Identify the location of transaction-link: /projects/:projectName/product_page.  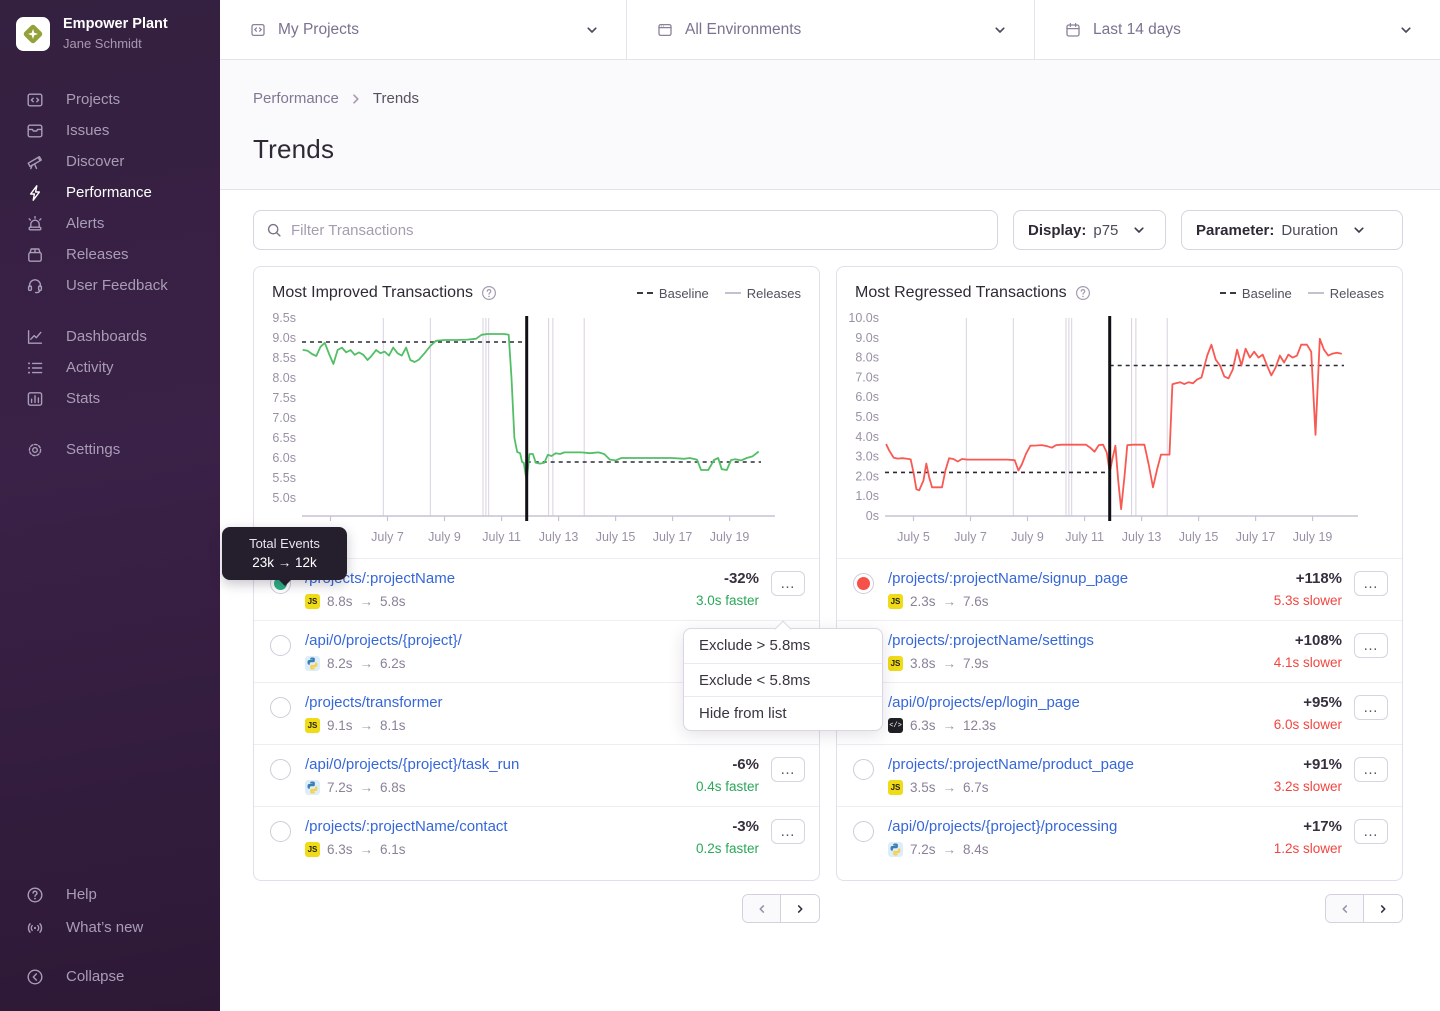
(1011, 764).